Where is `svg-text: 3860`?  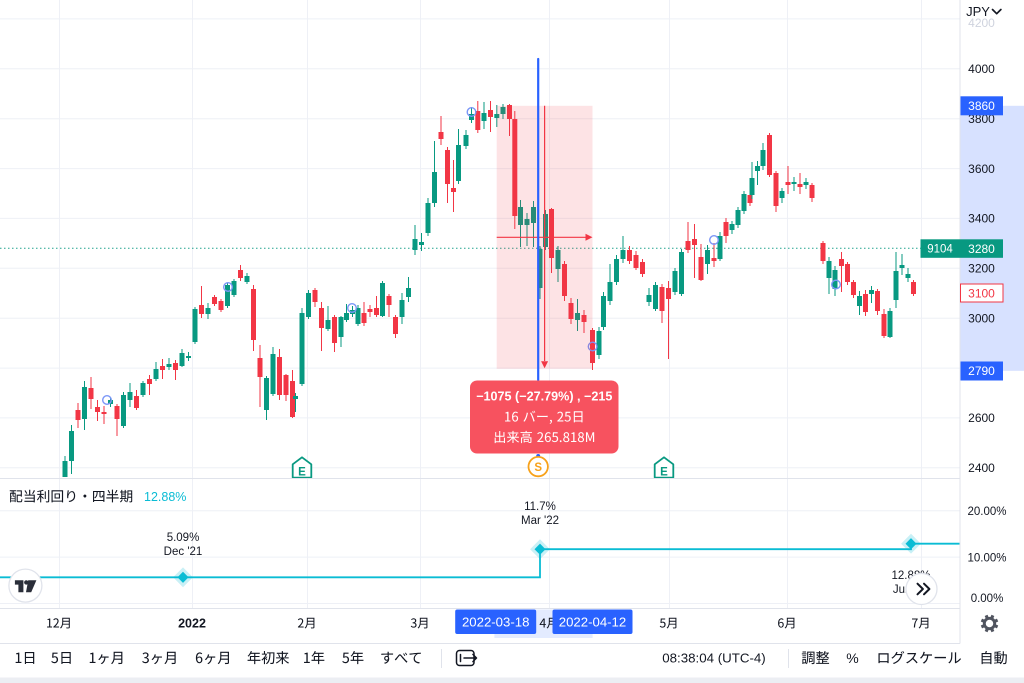 svg-text: 3860 is located at coordinates (981, 106).